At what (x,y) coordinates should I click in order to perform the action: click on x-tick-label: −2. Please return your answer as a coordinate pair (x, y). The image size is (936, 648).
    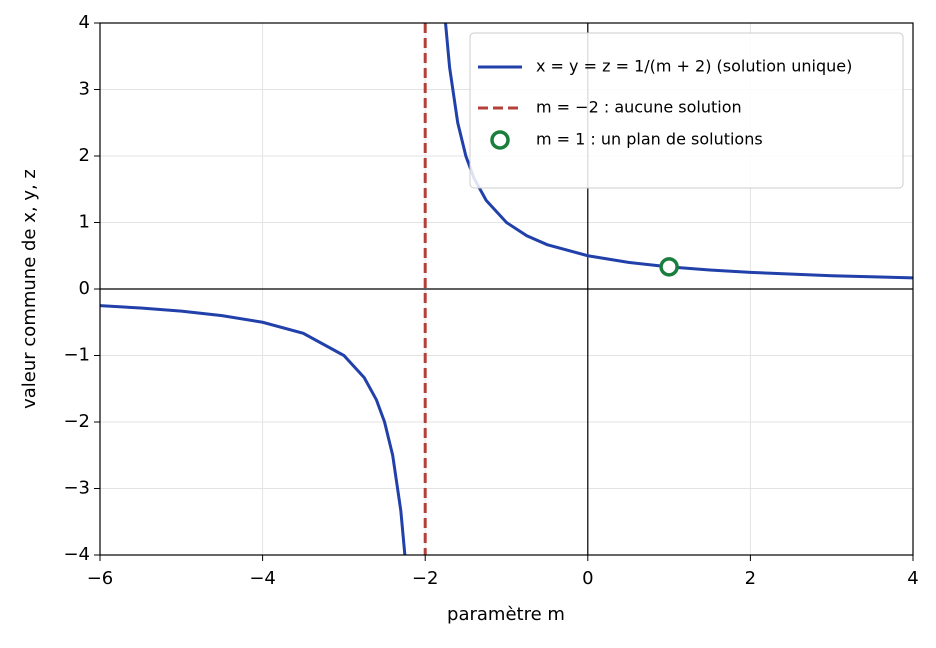
    Looking at the image, I should click on (425, 578).